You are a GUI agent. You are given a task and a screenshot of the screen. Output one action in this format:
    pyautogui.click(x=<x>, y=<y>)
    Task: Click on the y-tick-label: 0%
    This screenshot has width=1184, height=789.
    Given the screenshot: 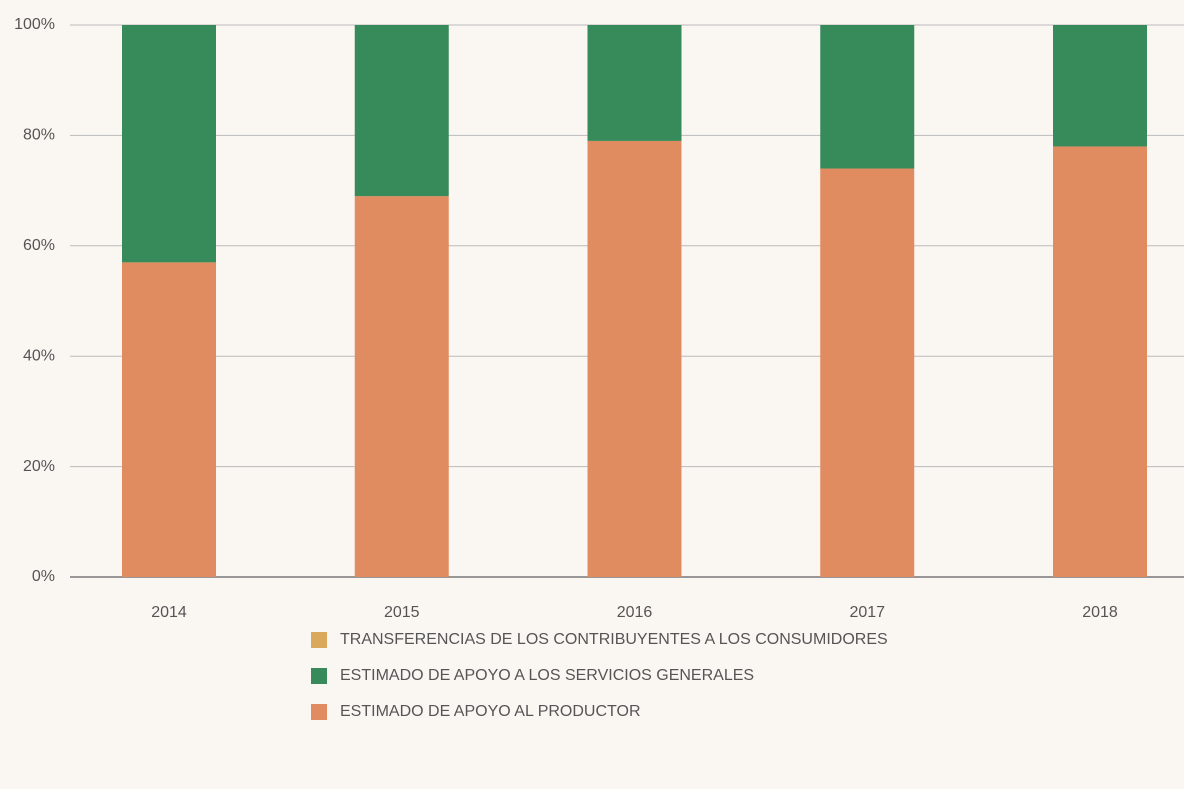 What is the action you would take?
    pyautogui.click(x=43, y=576)
    